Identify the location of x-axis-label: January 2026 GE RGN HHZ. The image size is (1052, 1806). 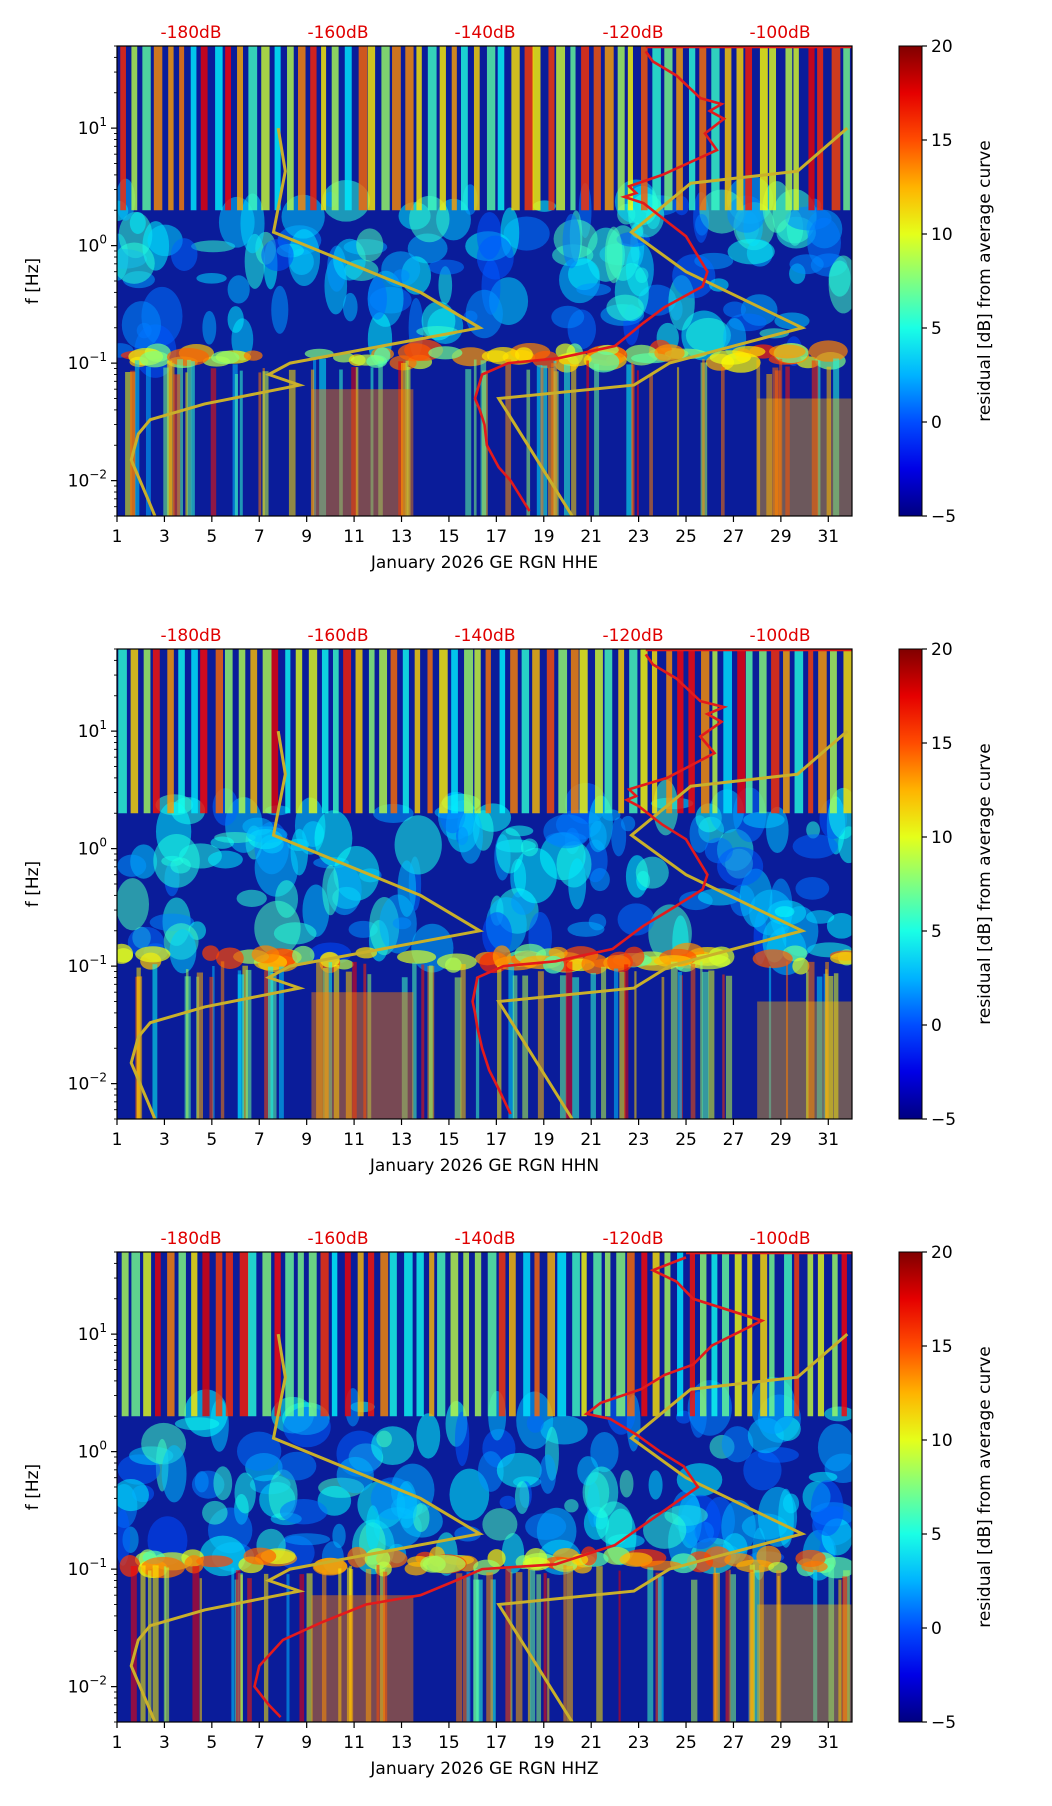
(483, 1769).